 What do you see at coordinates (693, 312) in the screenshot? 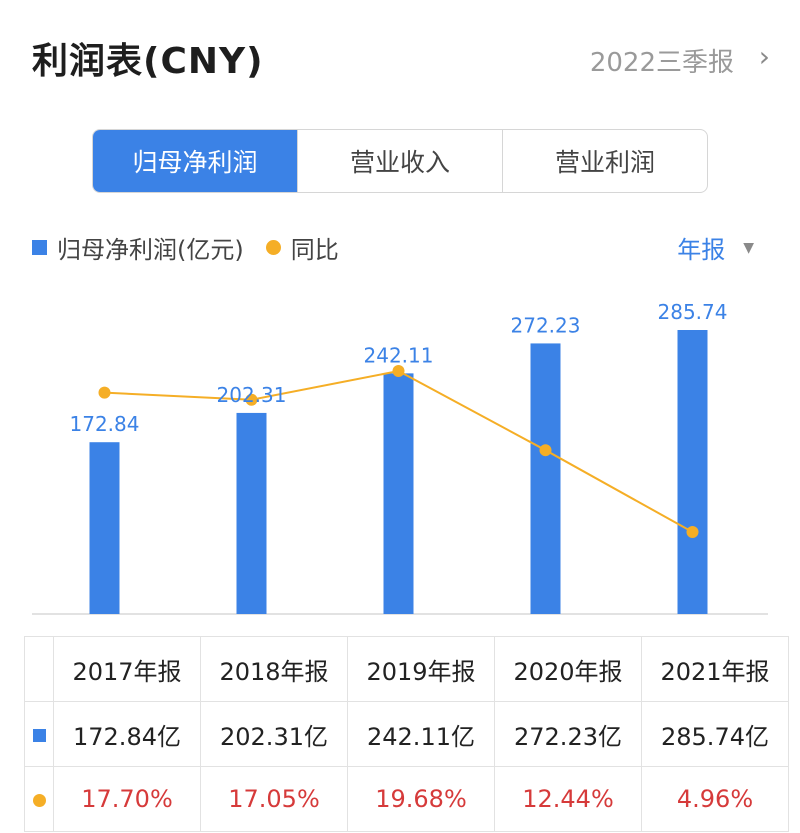
I see `bar-data-label: 285.74` at bounding box center [693, 312].